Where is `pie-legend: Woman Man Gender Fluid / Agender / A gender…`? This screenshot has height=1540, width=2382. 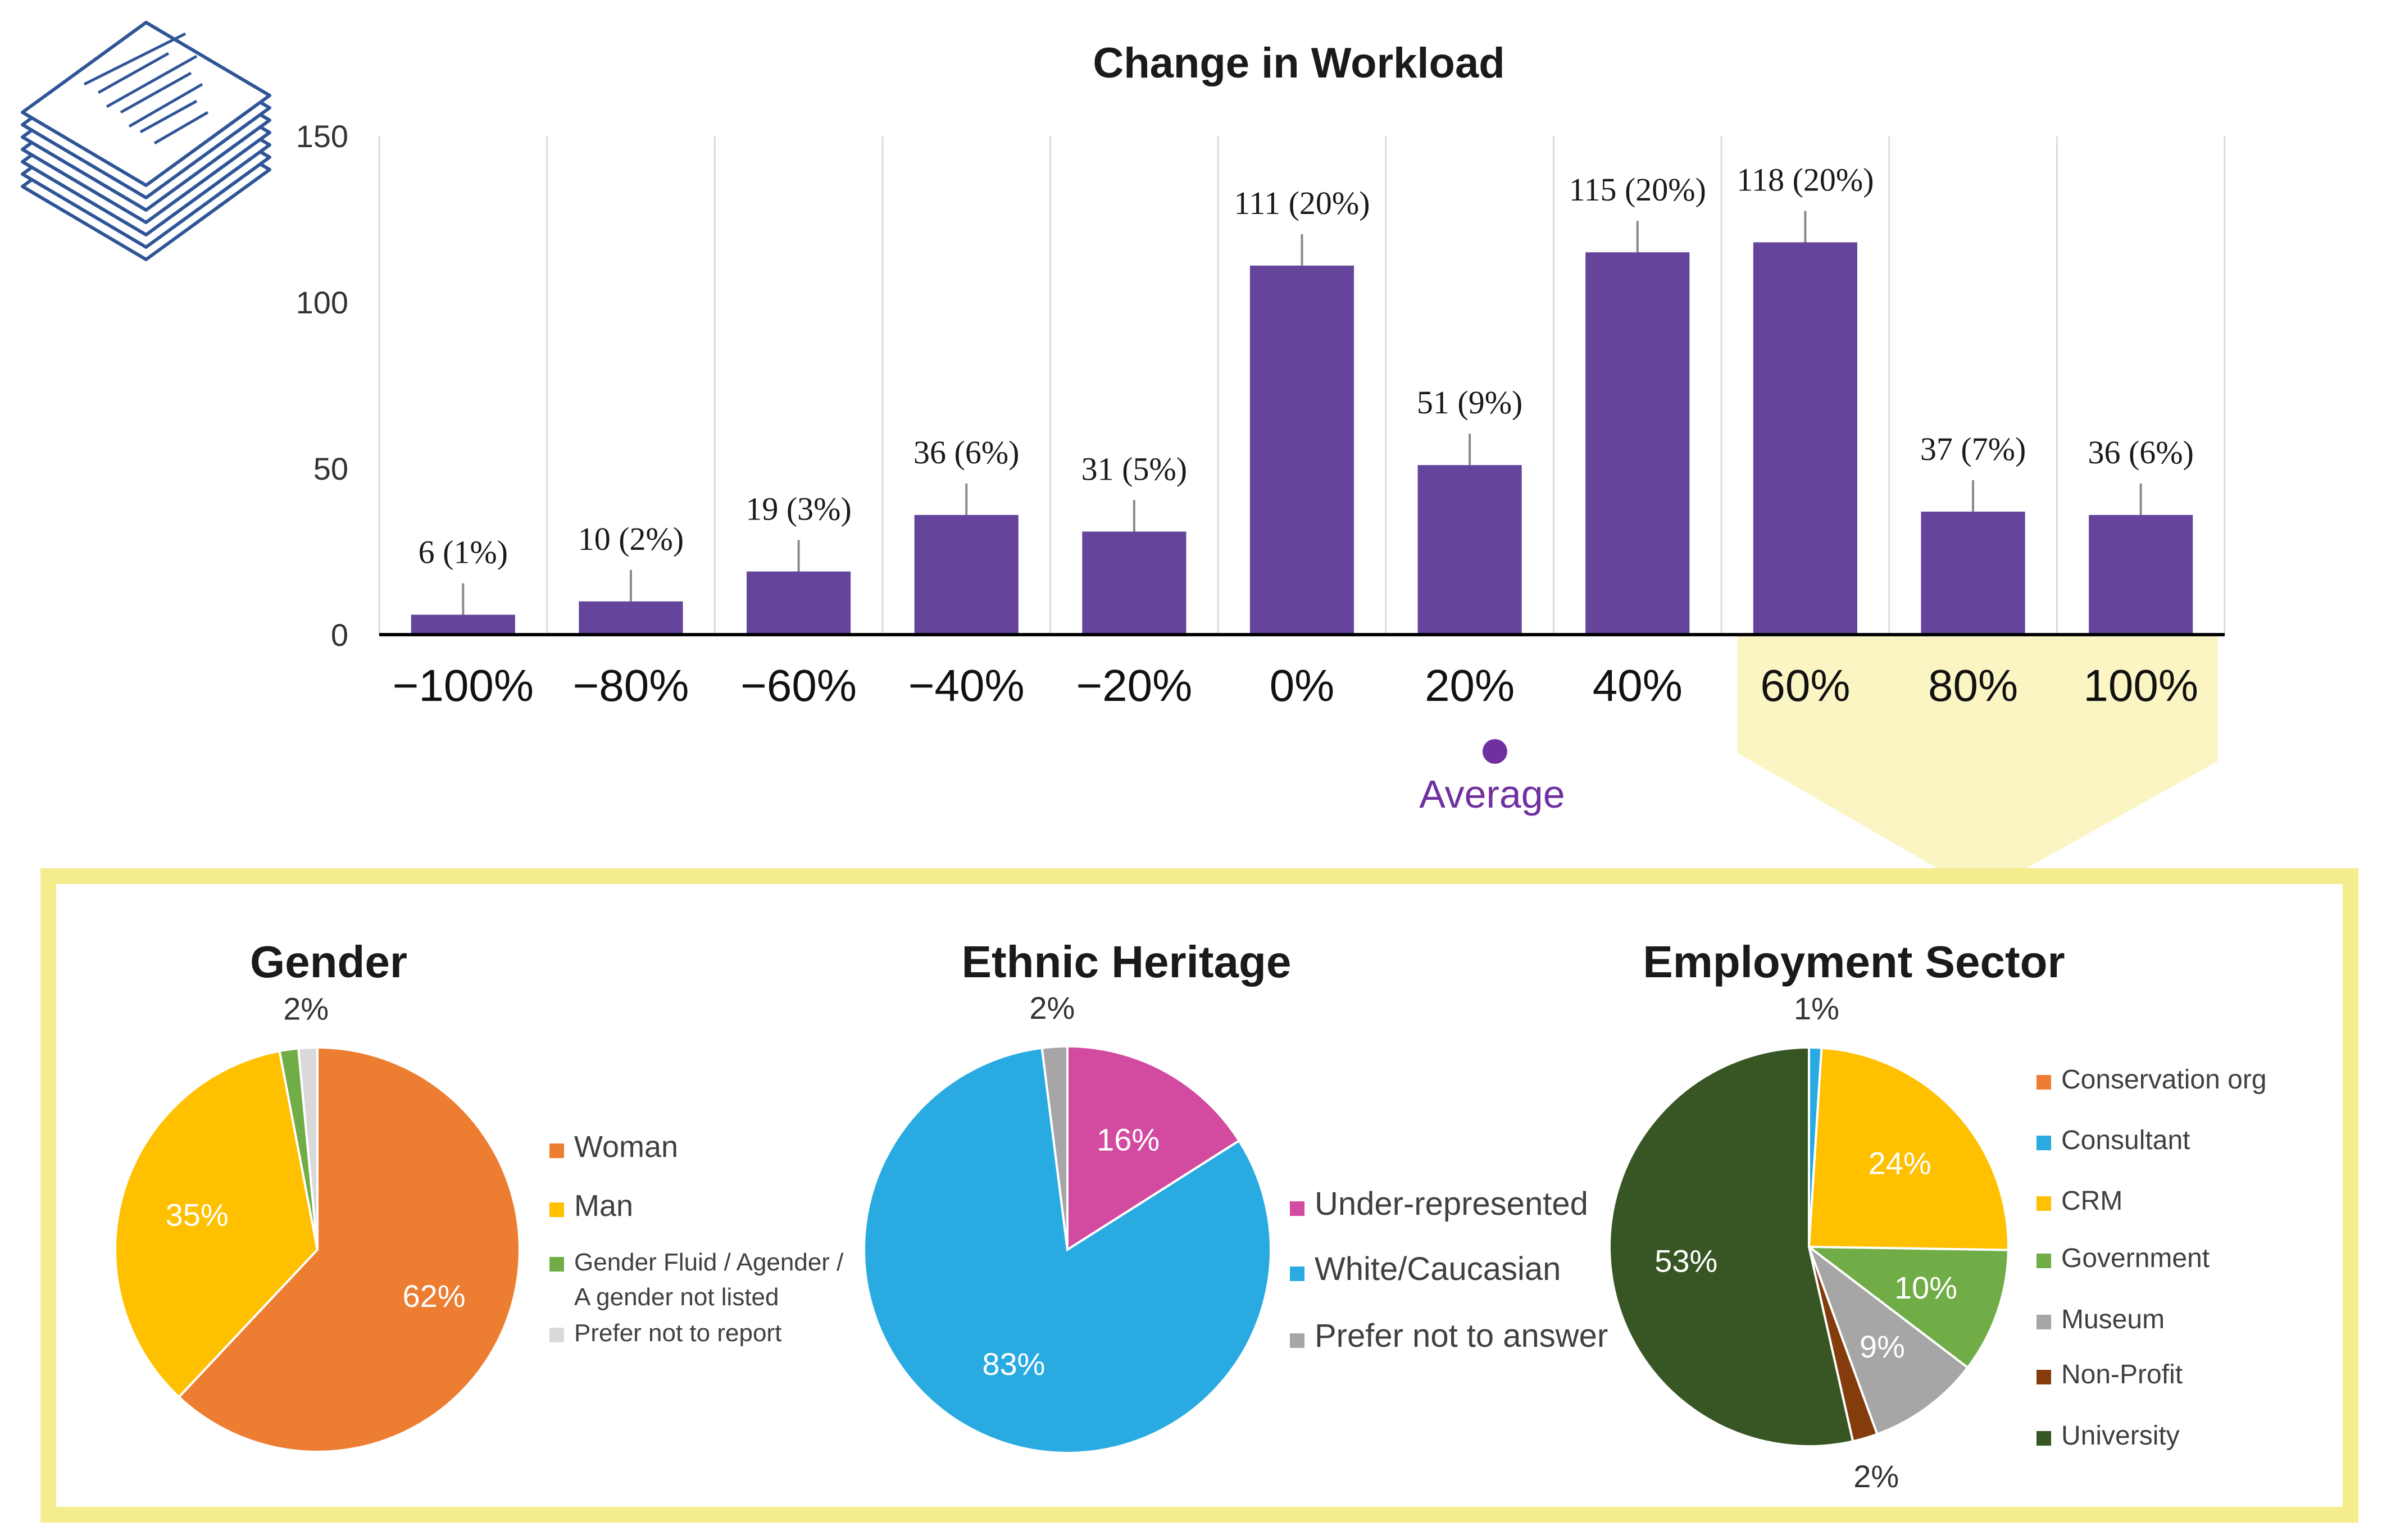 pie-legend: Woman Man Gender Fluid / Agender / A gender… is located at coordinates (696, 1239).